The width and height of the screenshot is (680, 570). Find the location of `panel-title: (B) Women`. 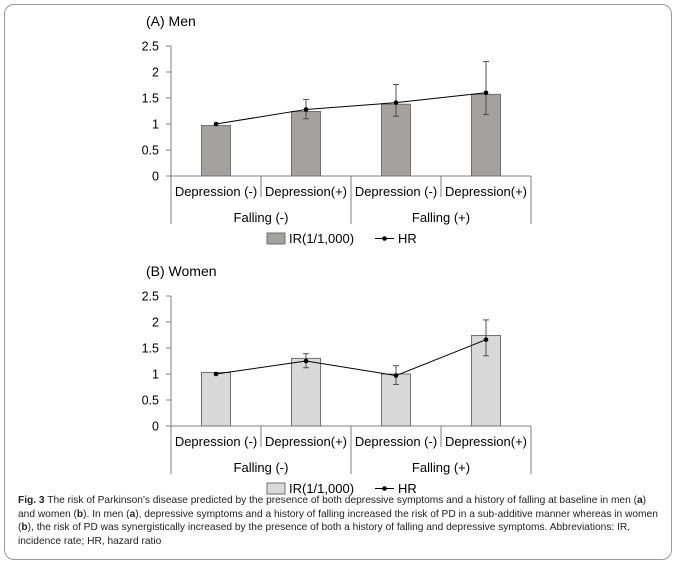

panel-title: (B) Women is located at coordinates (181, 271).